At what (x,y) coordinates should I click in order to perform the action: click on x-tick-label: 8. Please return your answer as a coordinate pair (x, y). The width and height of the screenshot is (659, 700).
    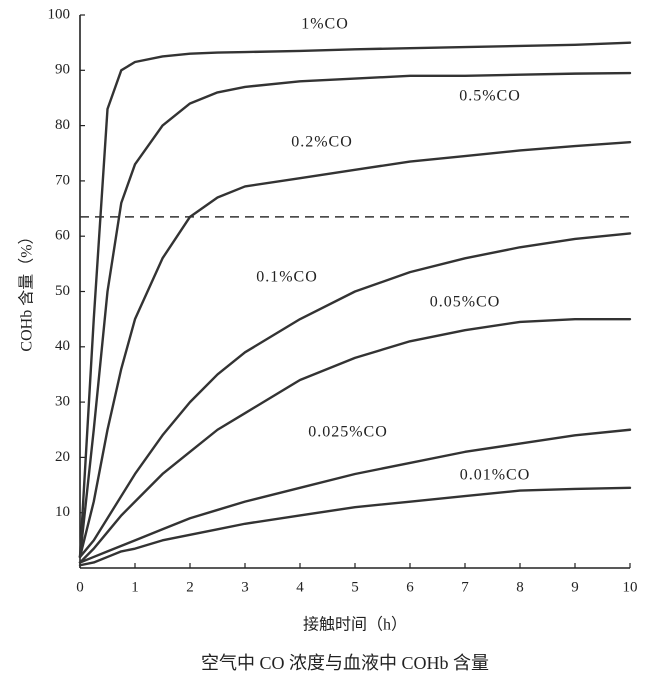
    Looking at the image, I should click on (520, 587).